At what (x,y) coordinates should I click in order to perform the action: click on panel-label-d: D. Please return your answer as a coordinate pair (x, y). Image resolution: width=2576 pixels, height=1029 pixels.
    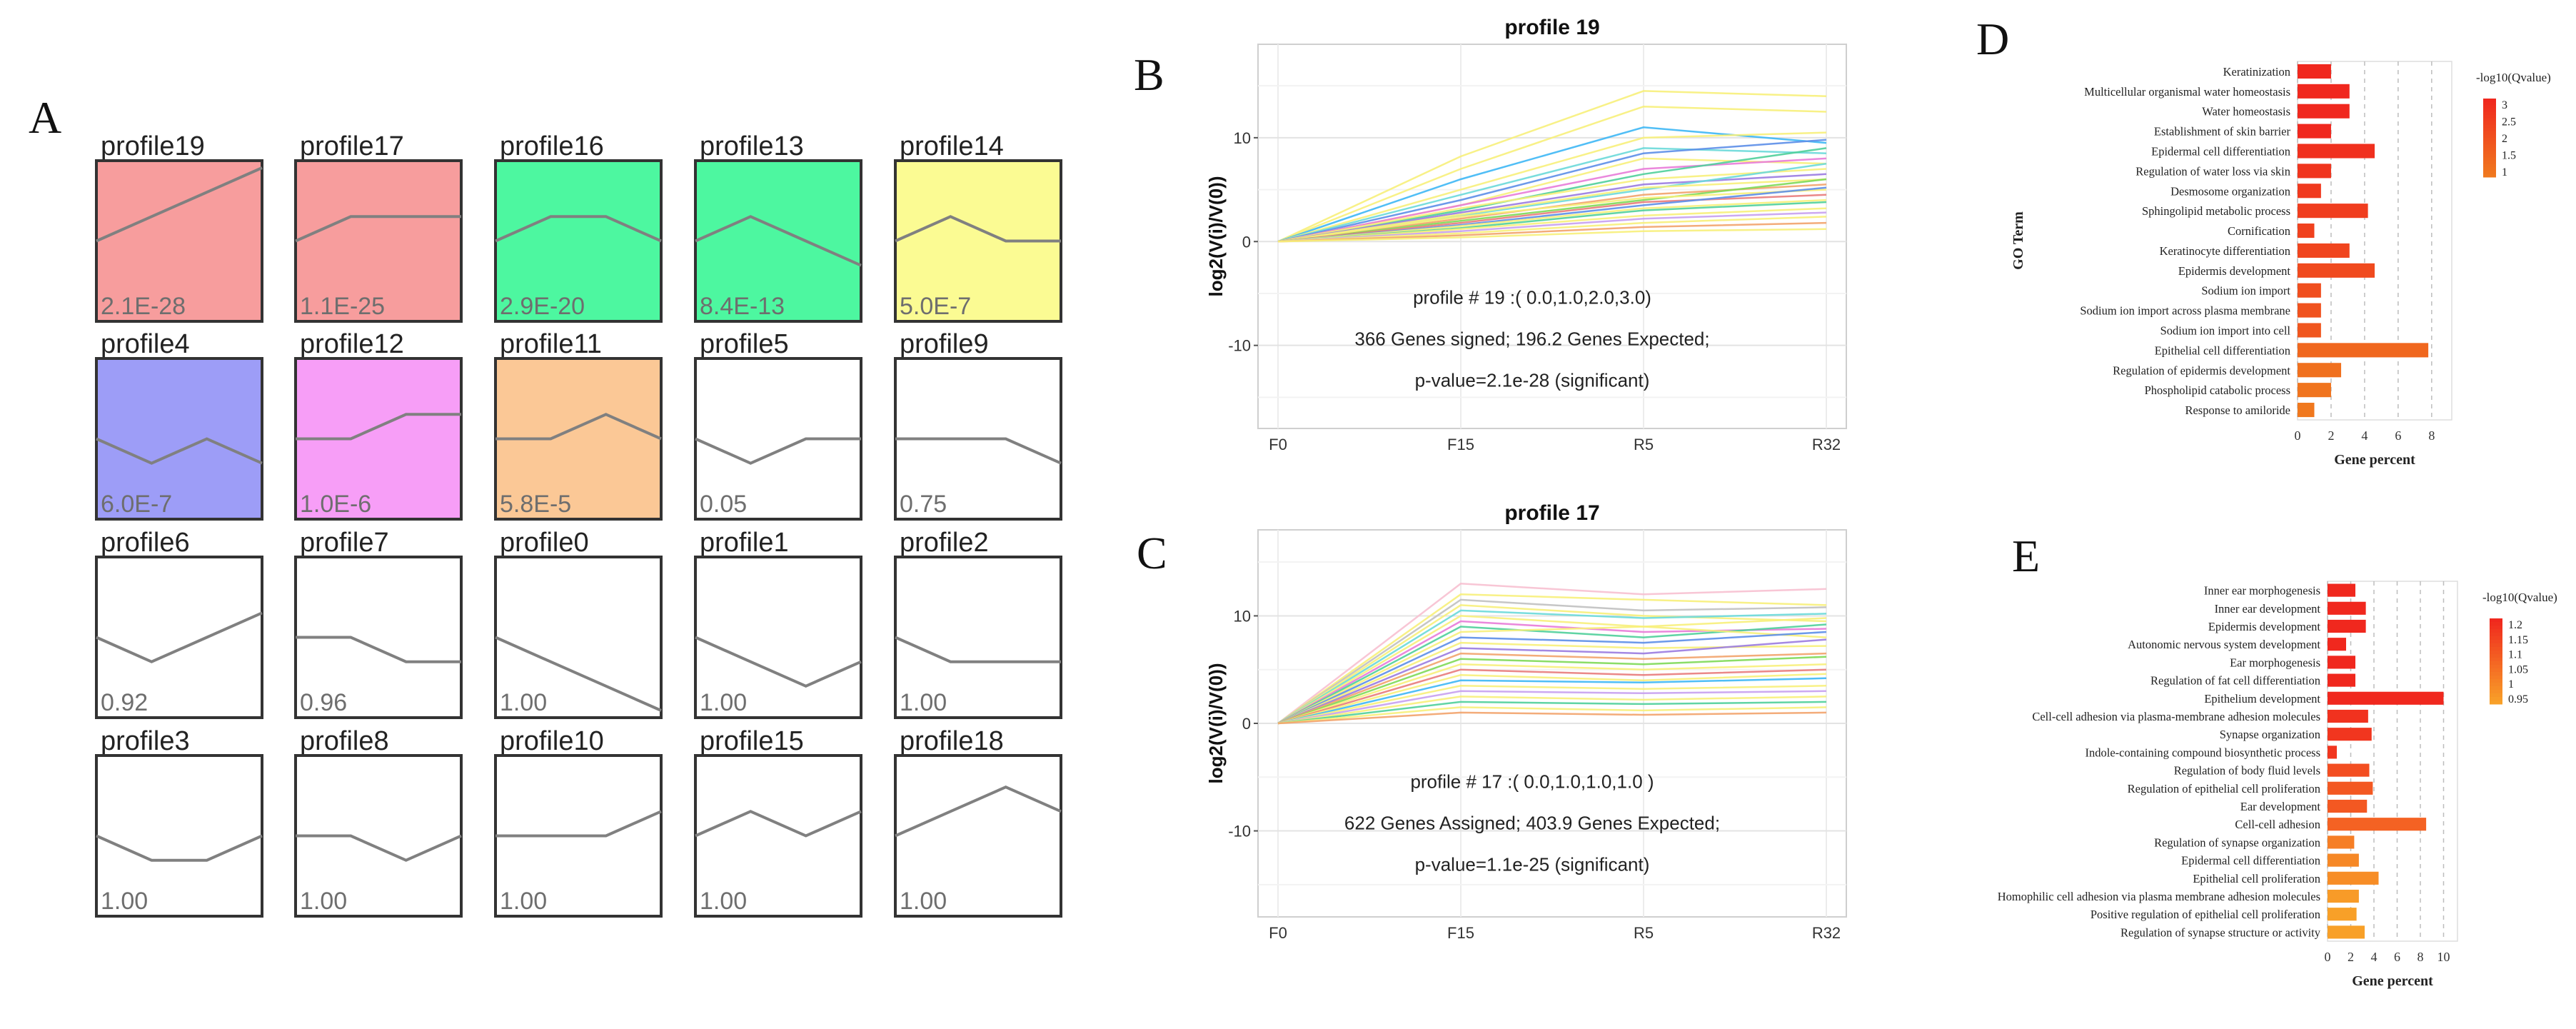
    Looking at the image, I should click on (1993, 39).